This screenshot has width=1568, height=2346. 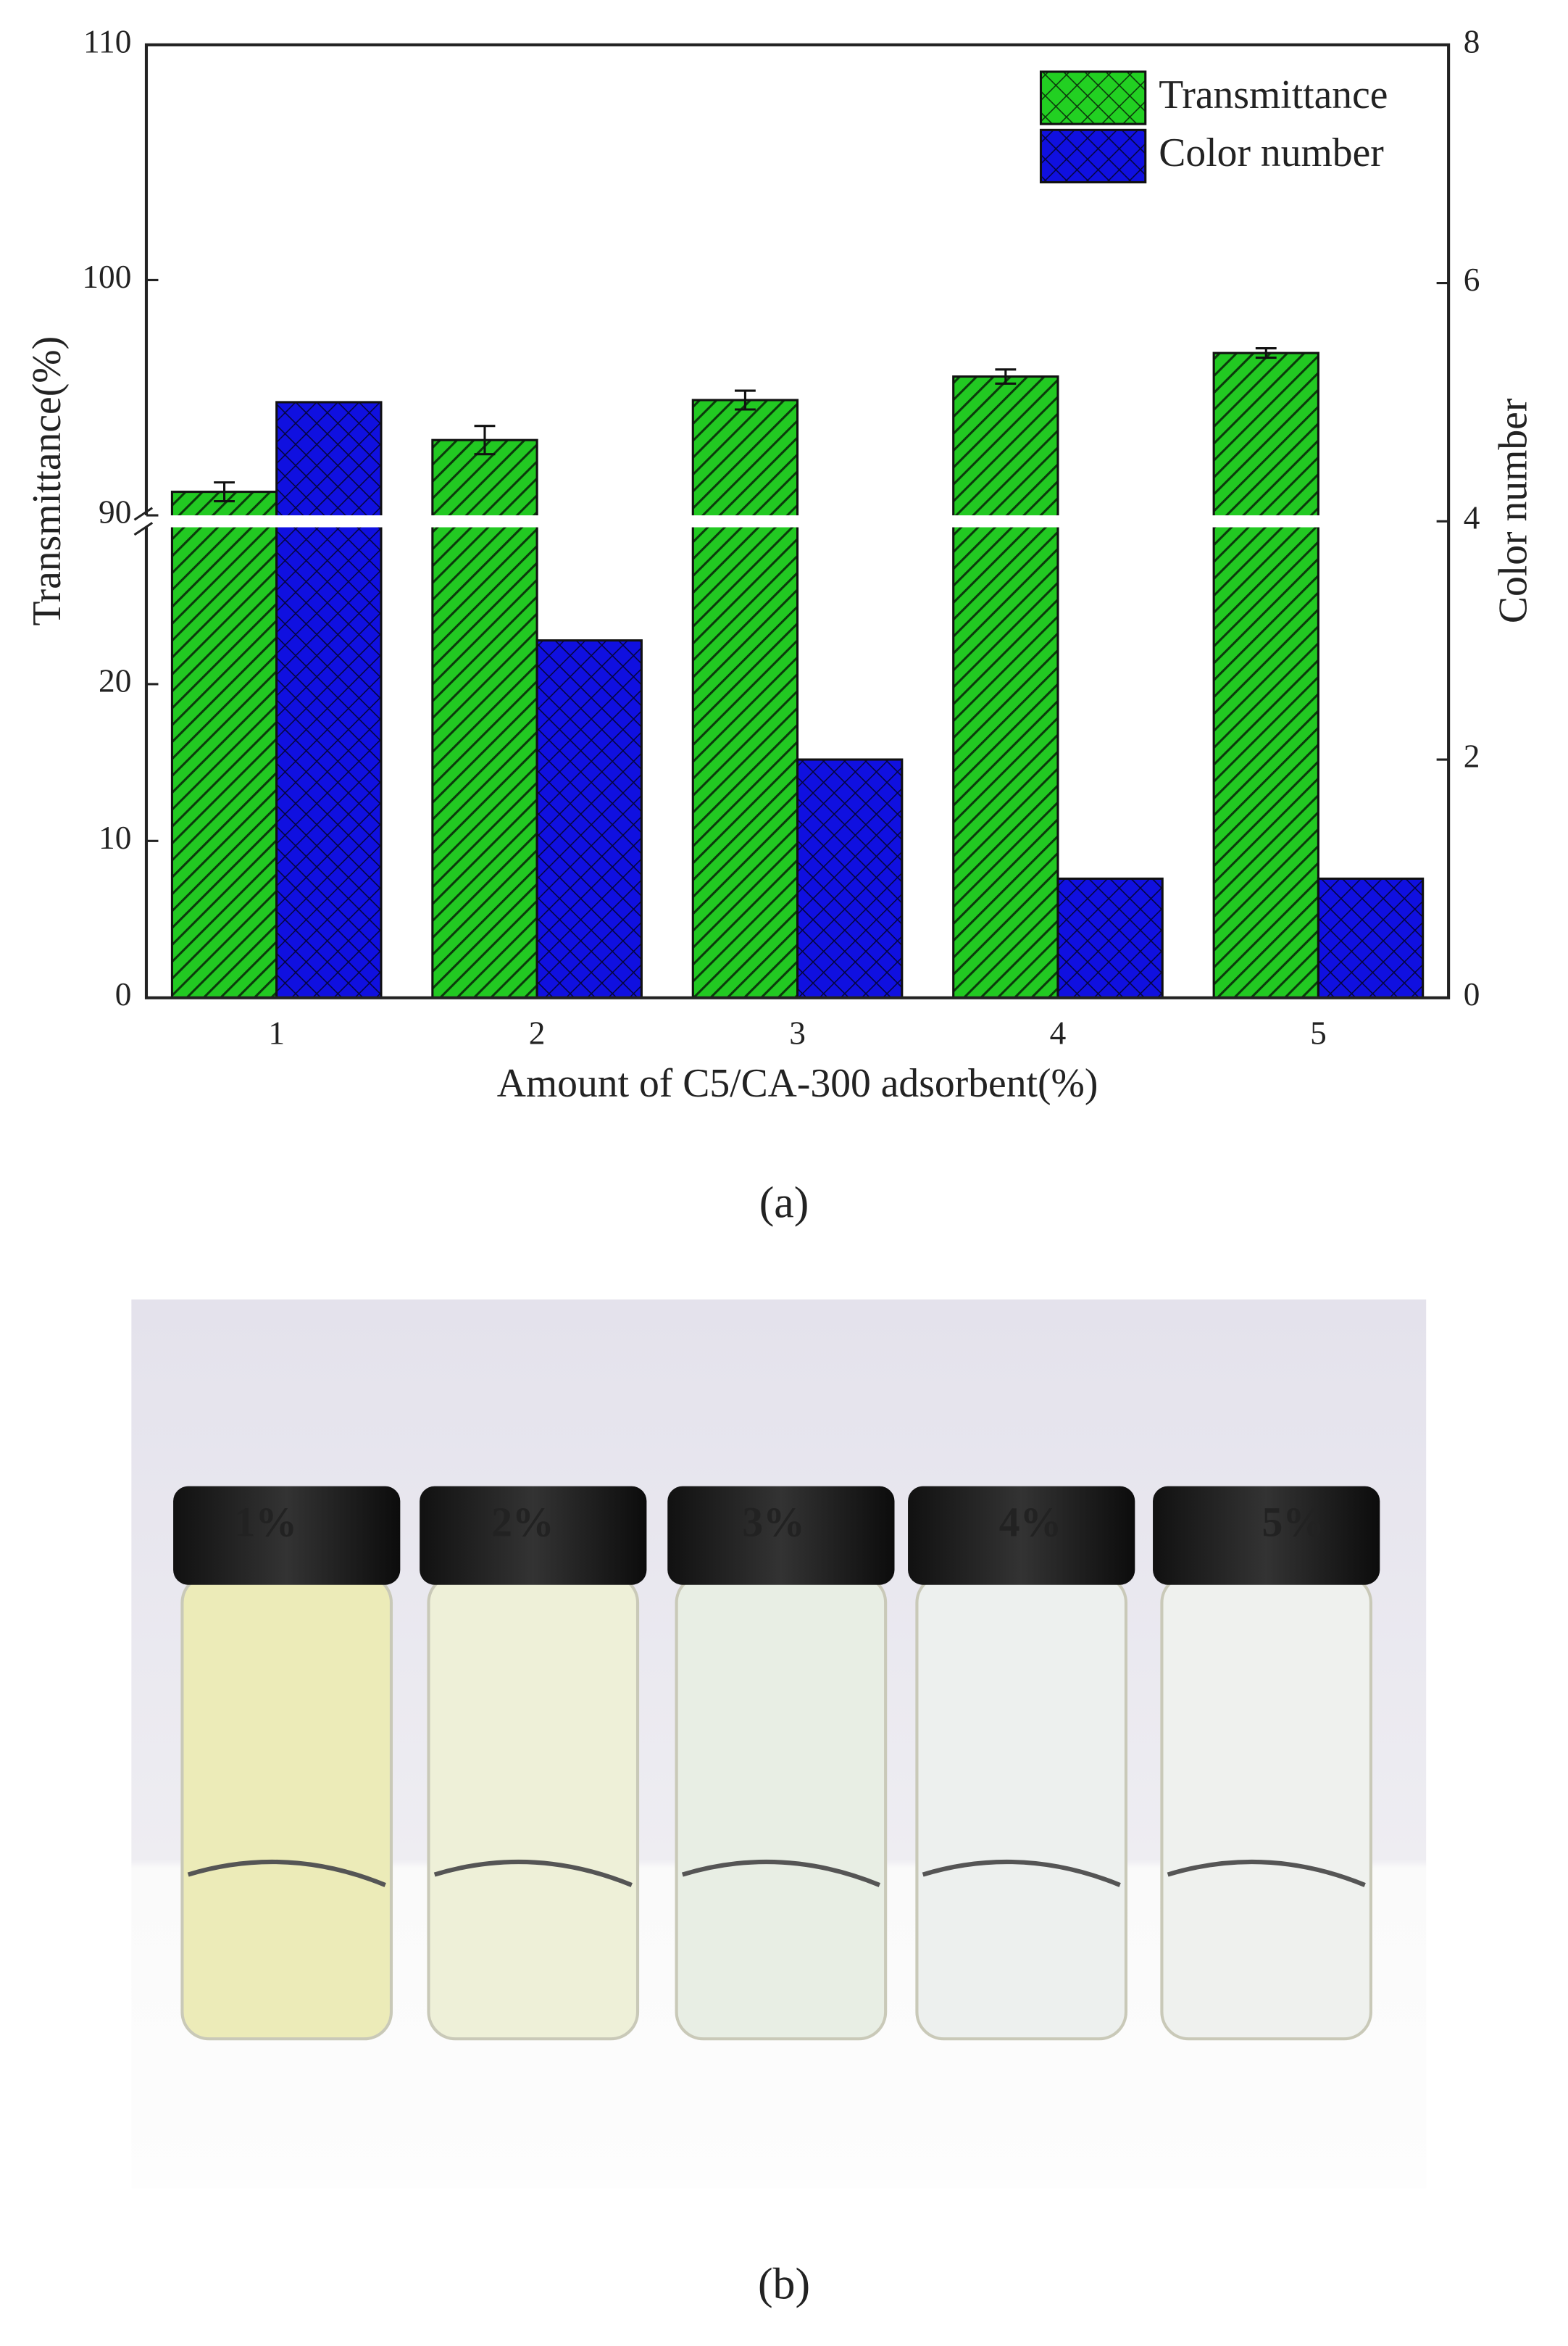 I want to click on y2-tick-label: 2, so click(x=1472, y=756).